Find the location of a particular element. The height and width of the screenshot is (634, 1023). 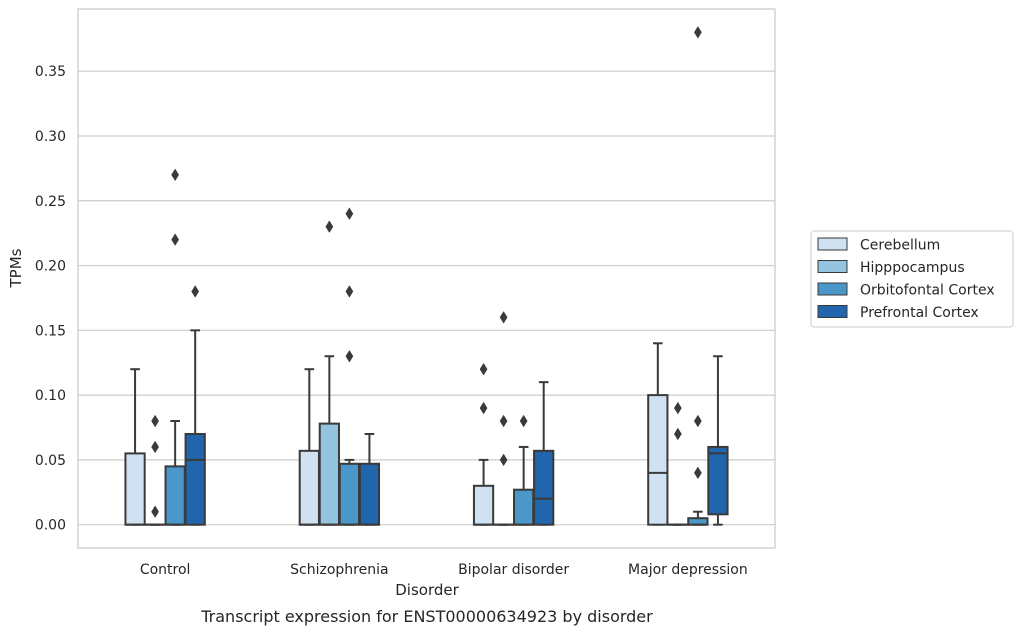

y-tick-label: 0.15 is located at coordinates (50, 331).